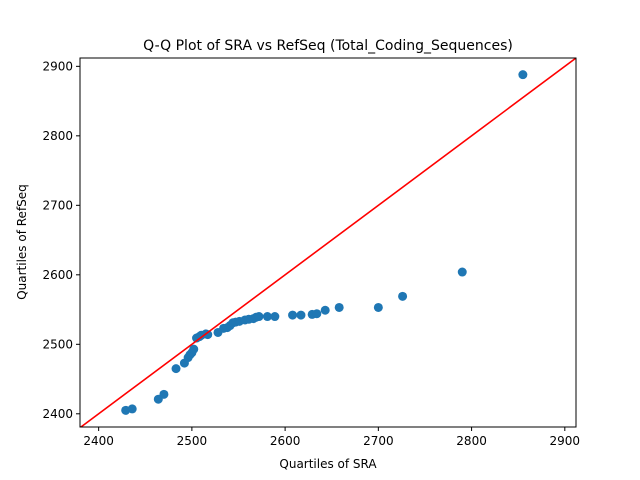 This screenshot has height=480, width=640. What do you see at coordinates (331, 437) in the screenshot?
I see `x-axis: 2400 2500 2600 2700 2800 2900` at bounding box center [331, 437].